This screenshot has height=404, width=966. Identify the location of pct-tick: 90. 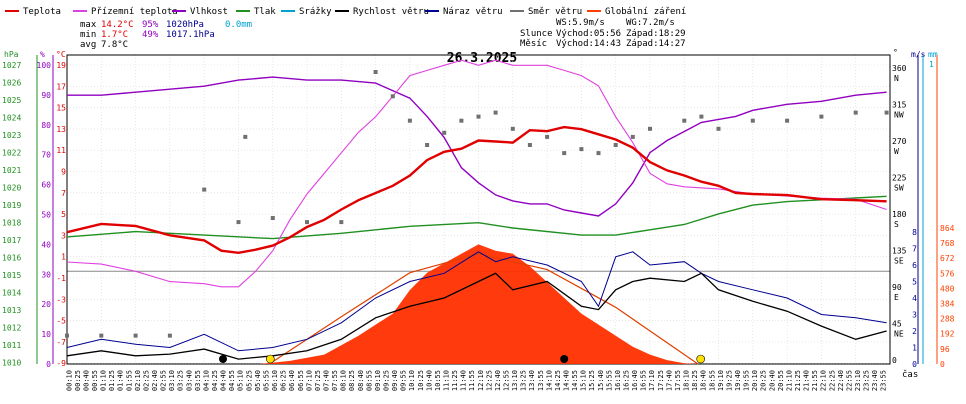
(46, 95).